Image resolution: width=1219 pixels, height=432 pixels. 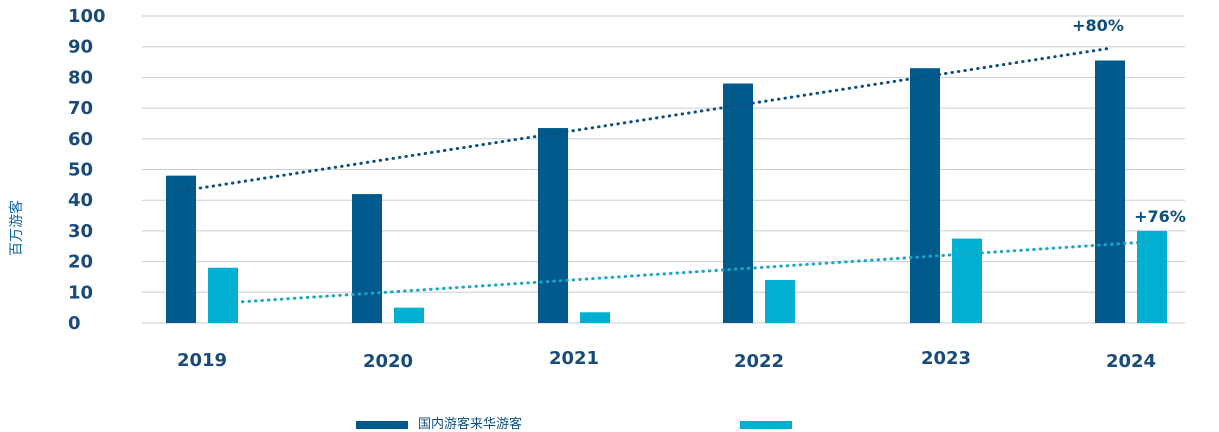 I want to click on x-tick-label: 2024, so click(x=1131, y=361).